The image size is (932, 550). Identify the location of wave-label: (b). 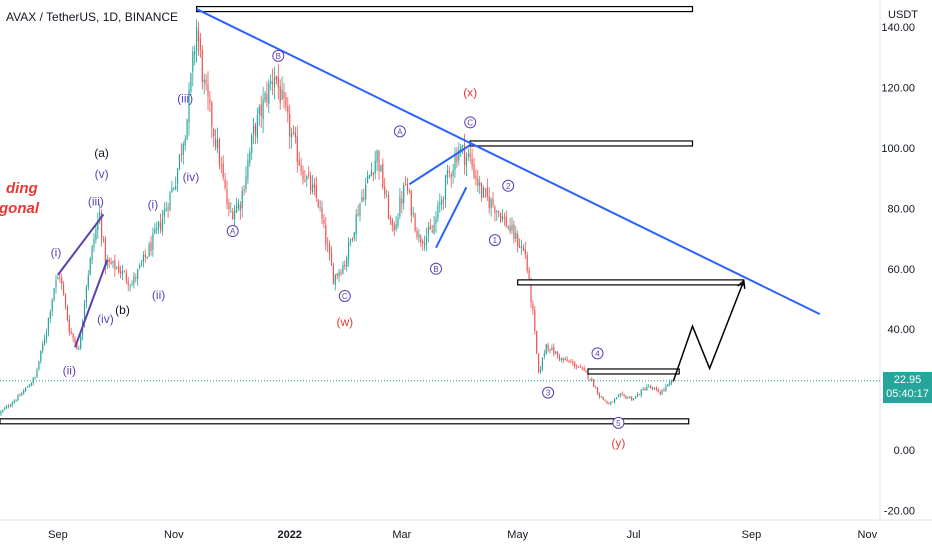
(122, 310).